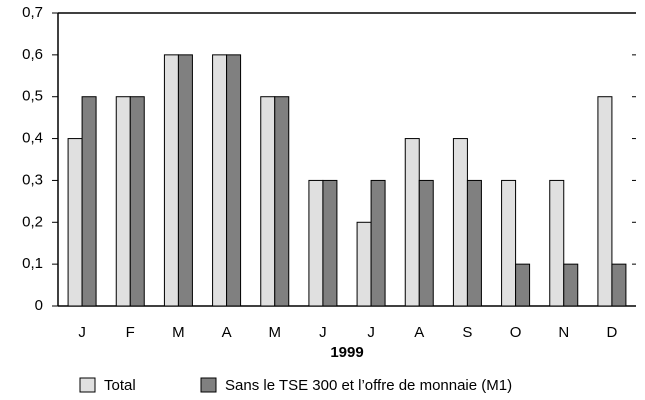  I want to click on x-tick-label: D, so click(611, 332).